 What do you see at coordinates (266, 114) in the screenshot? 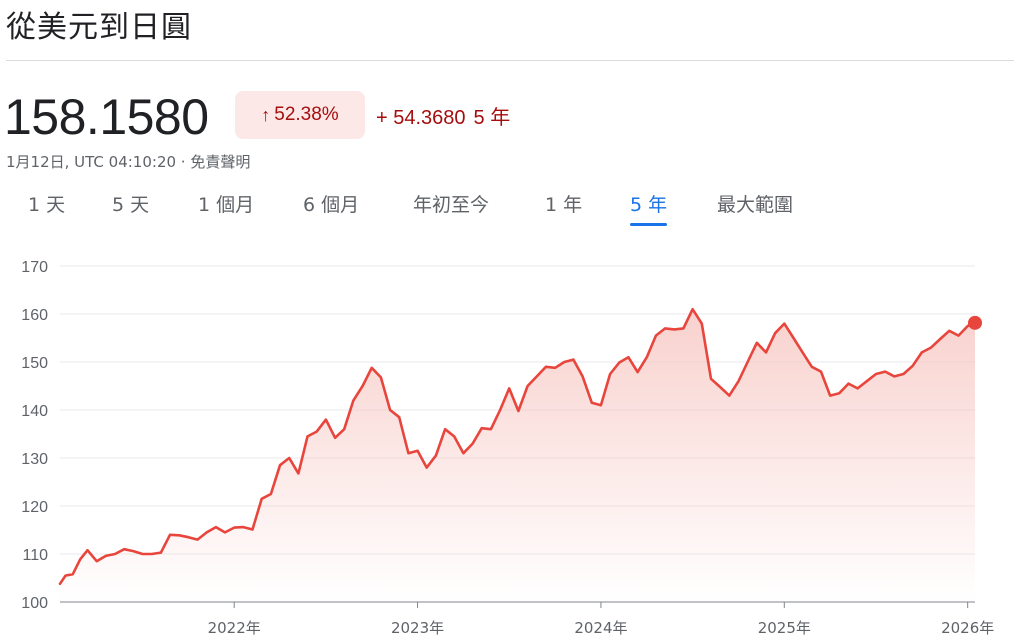
I see `arrow-up-icon: ↑` at bounding box center [266, 114].